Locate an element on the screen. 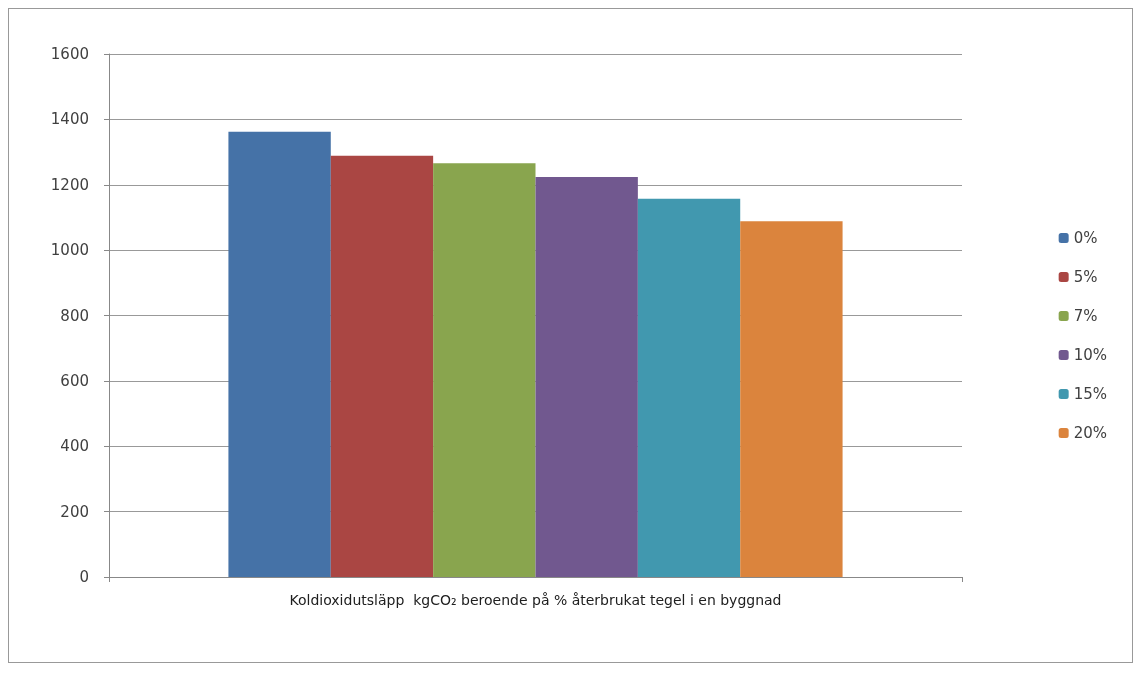 Image resolution: width=1145 pixels, height=677 pixels. legend-label: 10% is located at coordinates (1090, 355).